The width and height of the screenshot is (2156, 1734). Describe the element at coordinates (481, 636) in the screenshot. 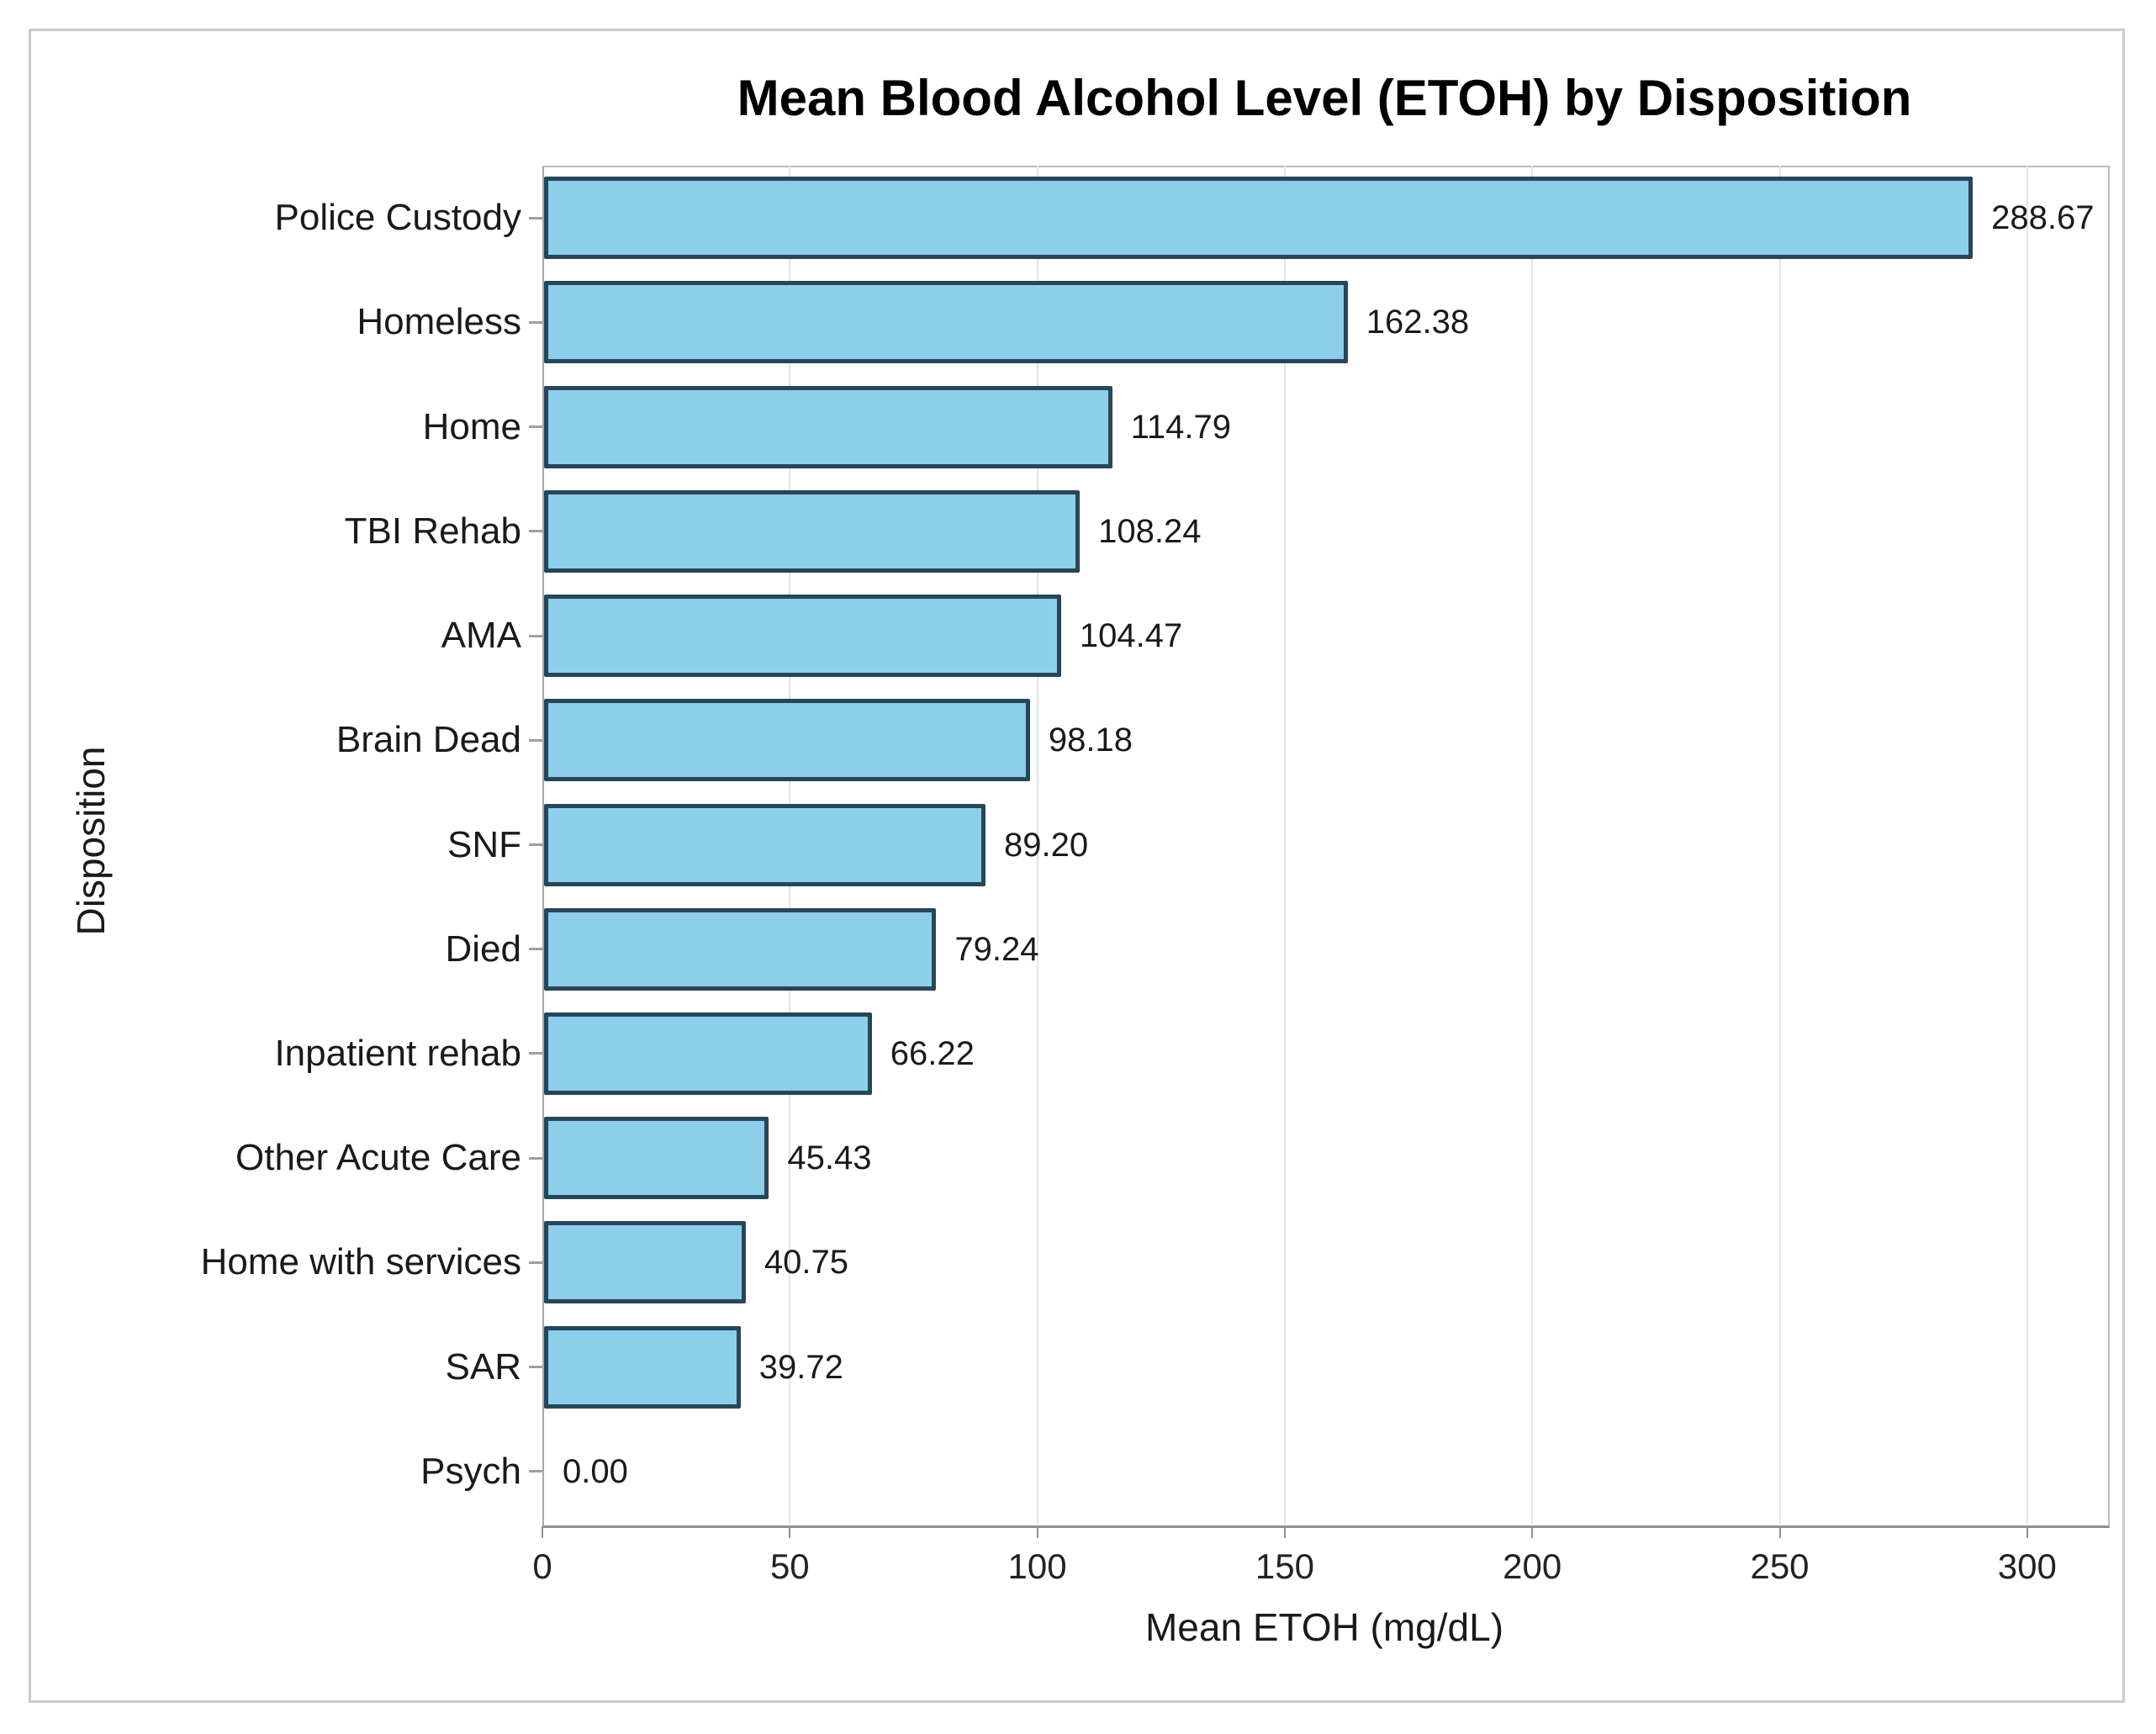

I see `category-label: AMA` at that location.